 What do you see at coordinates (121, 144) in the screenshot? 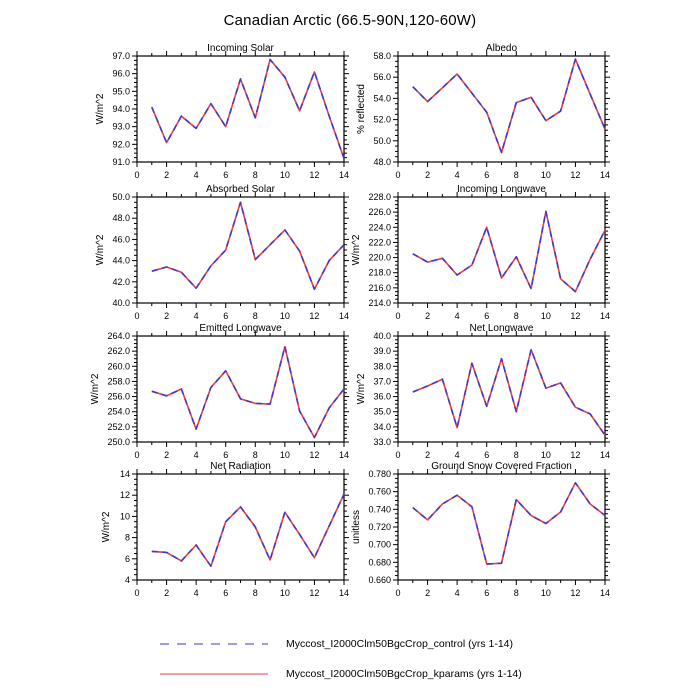
I see `y-tick-label: 92.0` at bounding box center [121, 144].